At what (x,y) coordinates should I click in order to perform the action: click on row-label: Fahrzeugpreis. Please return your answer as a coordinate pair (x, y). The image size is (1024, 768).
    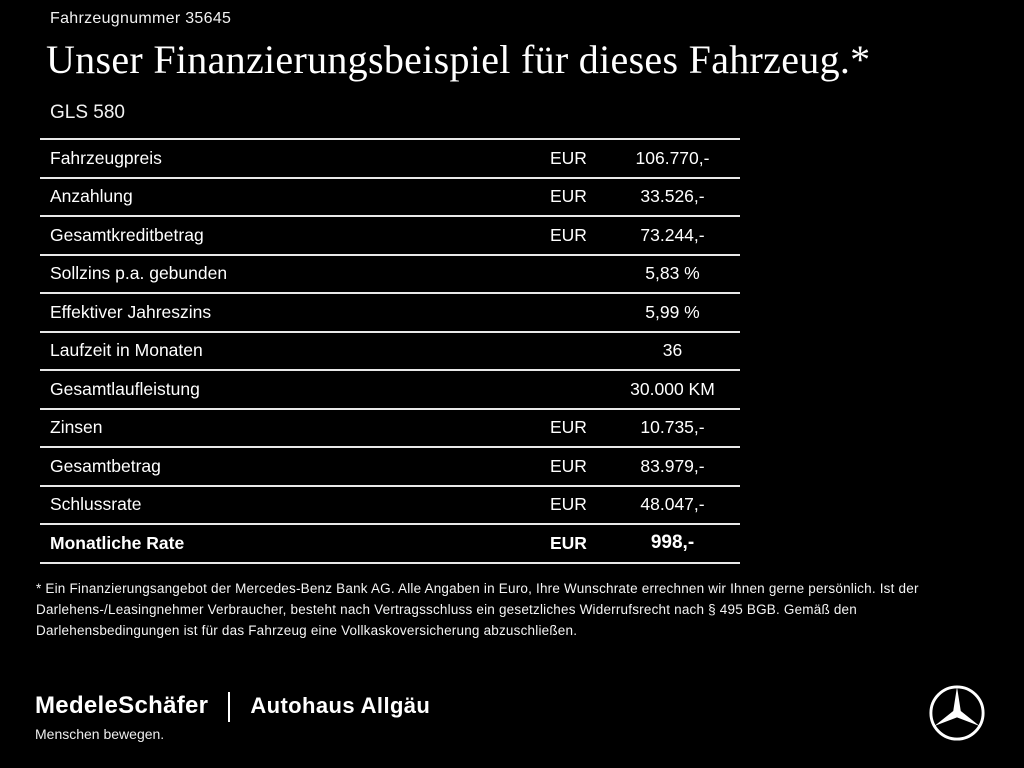
    Looking at the image, I should click on (106, 157).